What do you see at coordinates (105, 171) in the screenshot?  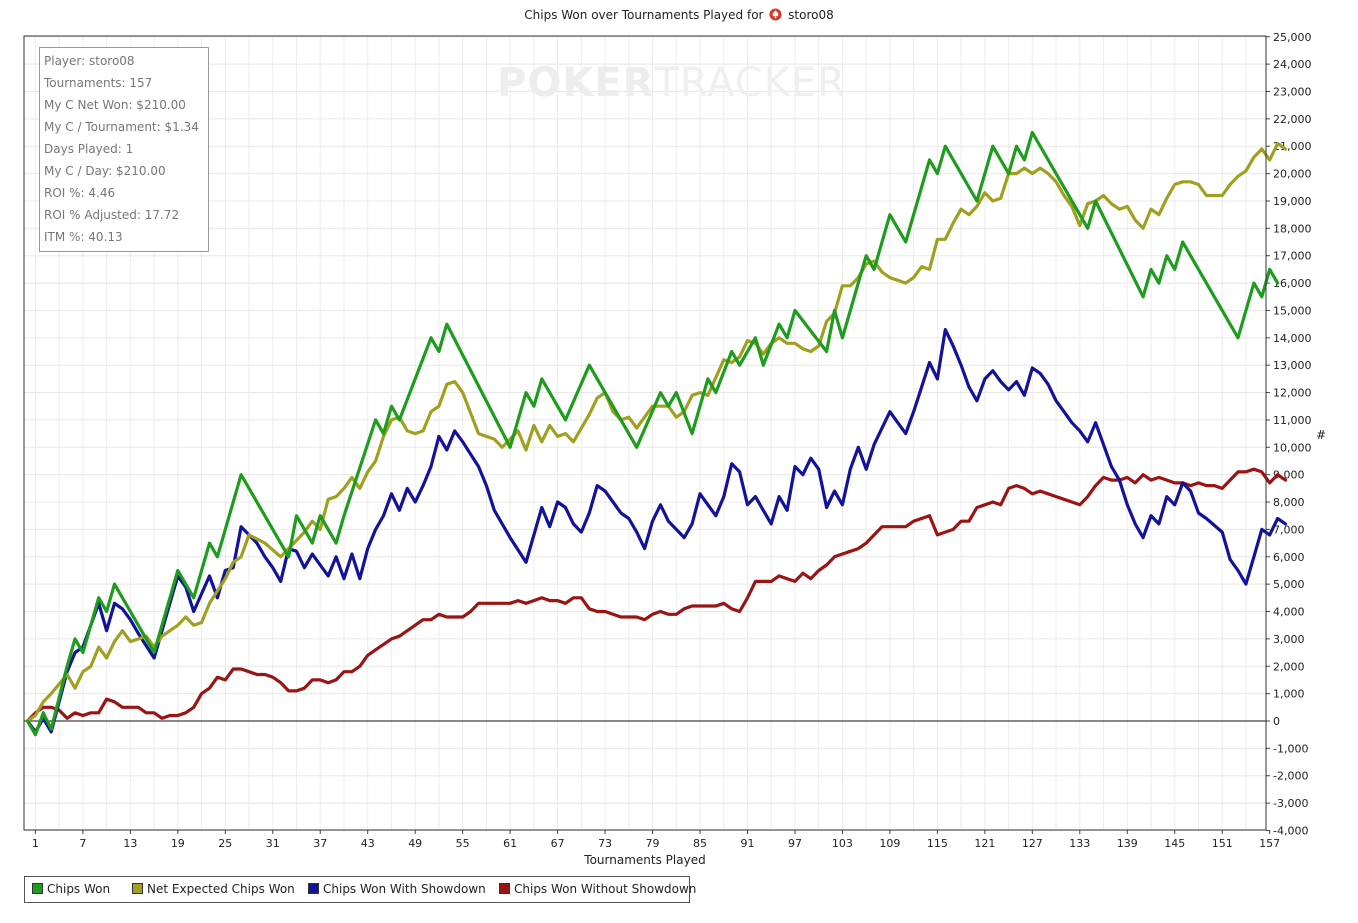 I see `stat-per-day: My C / Day: $210.00` at bounding box center [105, 171].